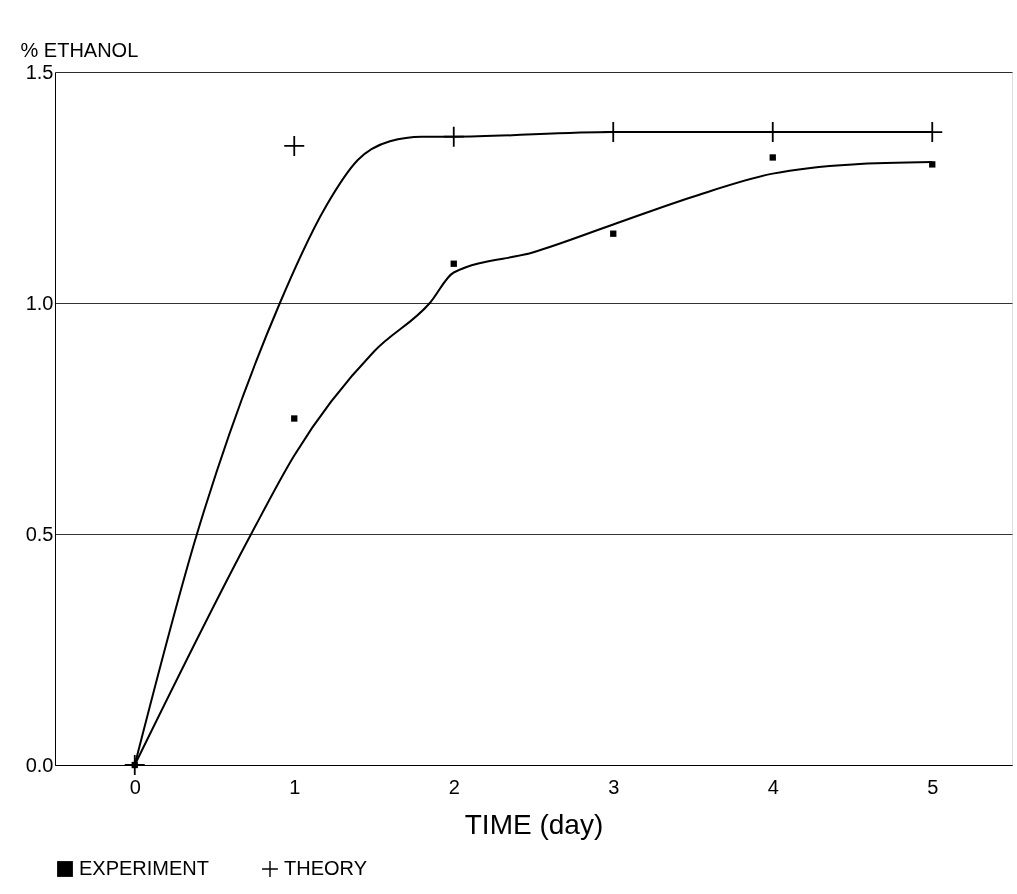 The height and width of the screenshot is (894, 1017). What do you see at coordinates (454, 786) in the screenshot?
I see `x-tick-label: 2` at bounding box center [454, 786].